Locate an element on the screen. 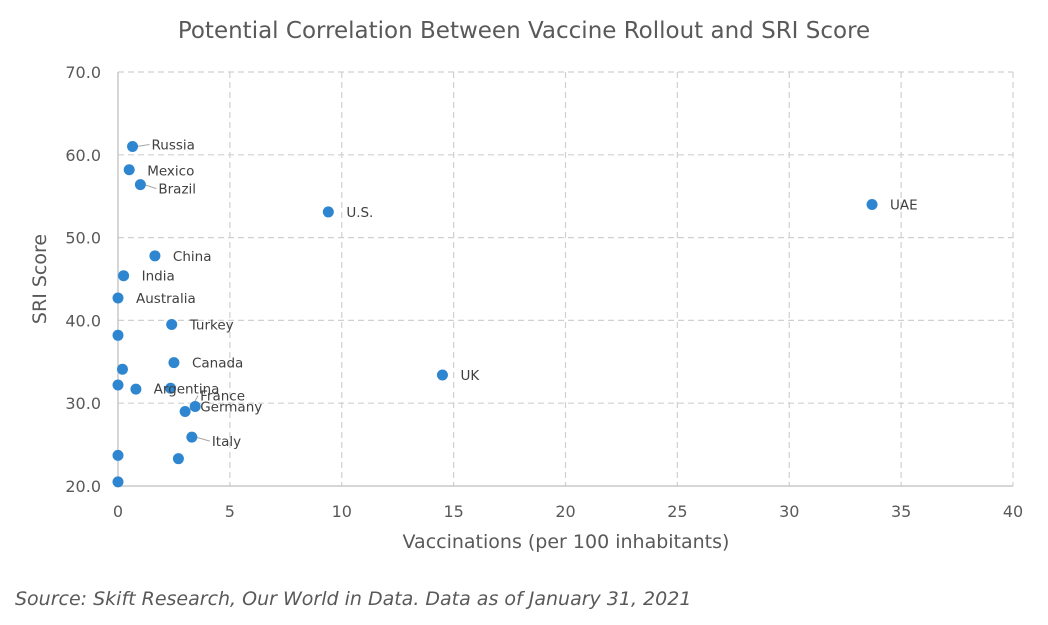 Image resolution: width=1048 pixels, height=625 pixels. x-tick-label: 30 is located at coordinates (789, 511).